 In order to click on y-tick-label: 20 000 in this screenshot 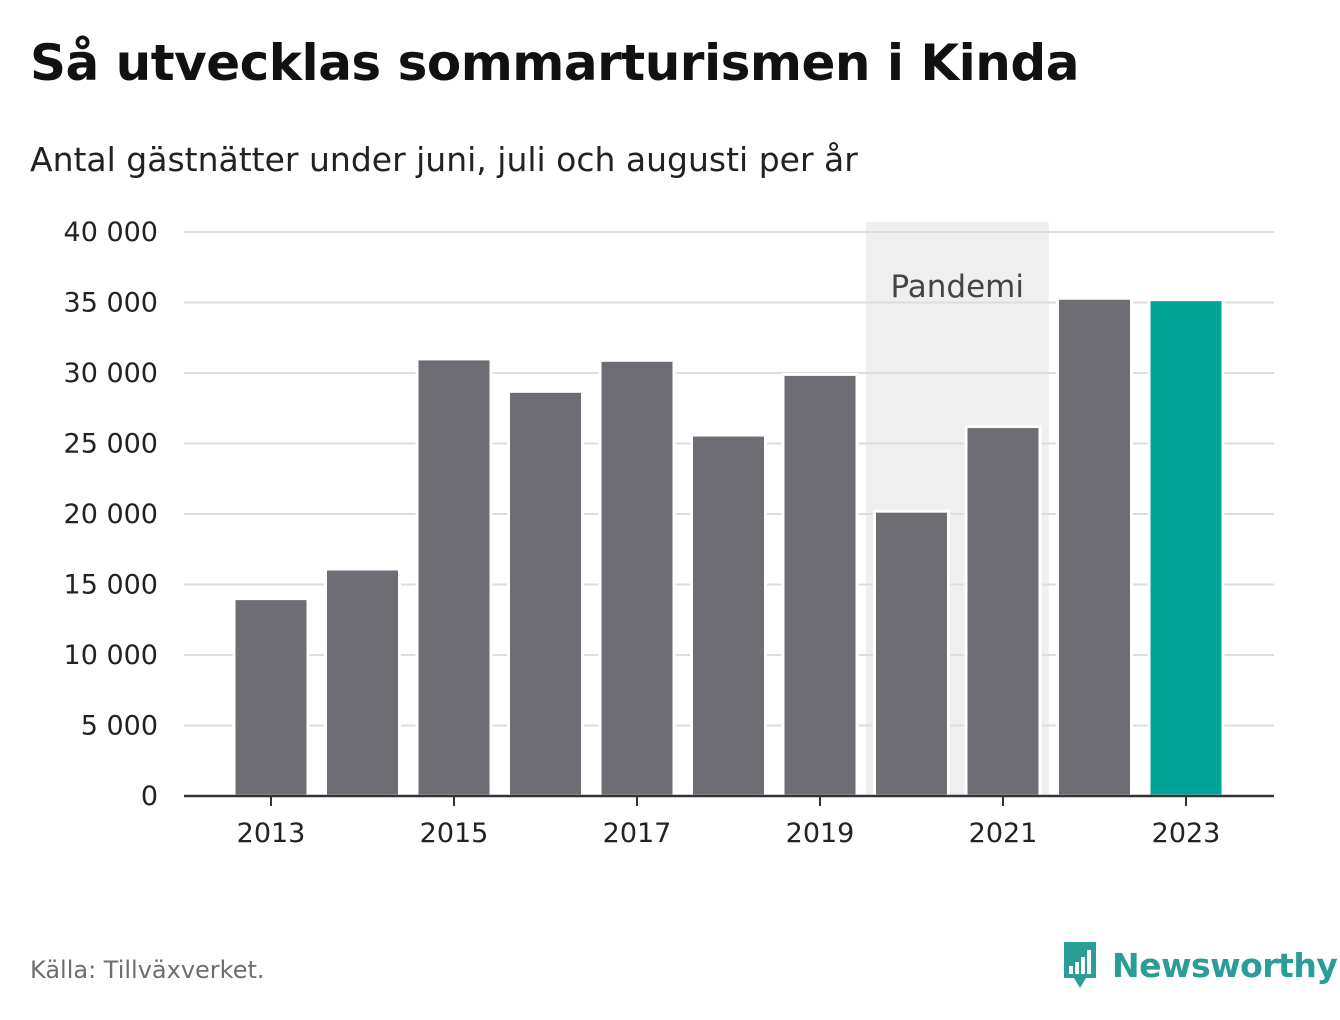, I will do `click(111, 514)`.